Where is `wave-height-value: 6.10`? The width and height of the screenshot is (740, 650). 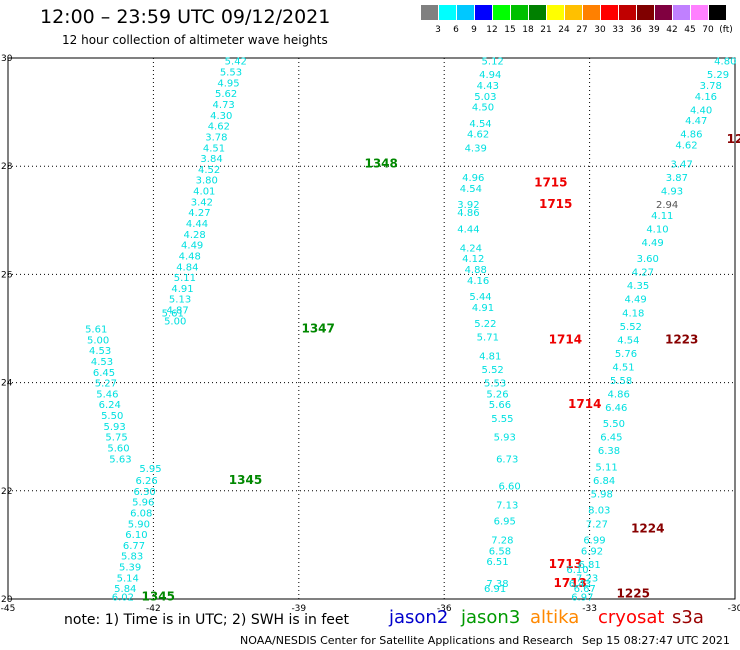 wave-height-value: 6.10 is located at coordinates (577, 570).